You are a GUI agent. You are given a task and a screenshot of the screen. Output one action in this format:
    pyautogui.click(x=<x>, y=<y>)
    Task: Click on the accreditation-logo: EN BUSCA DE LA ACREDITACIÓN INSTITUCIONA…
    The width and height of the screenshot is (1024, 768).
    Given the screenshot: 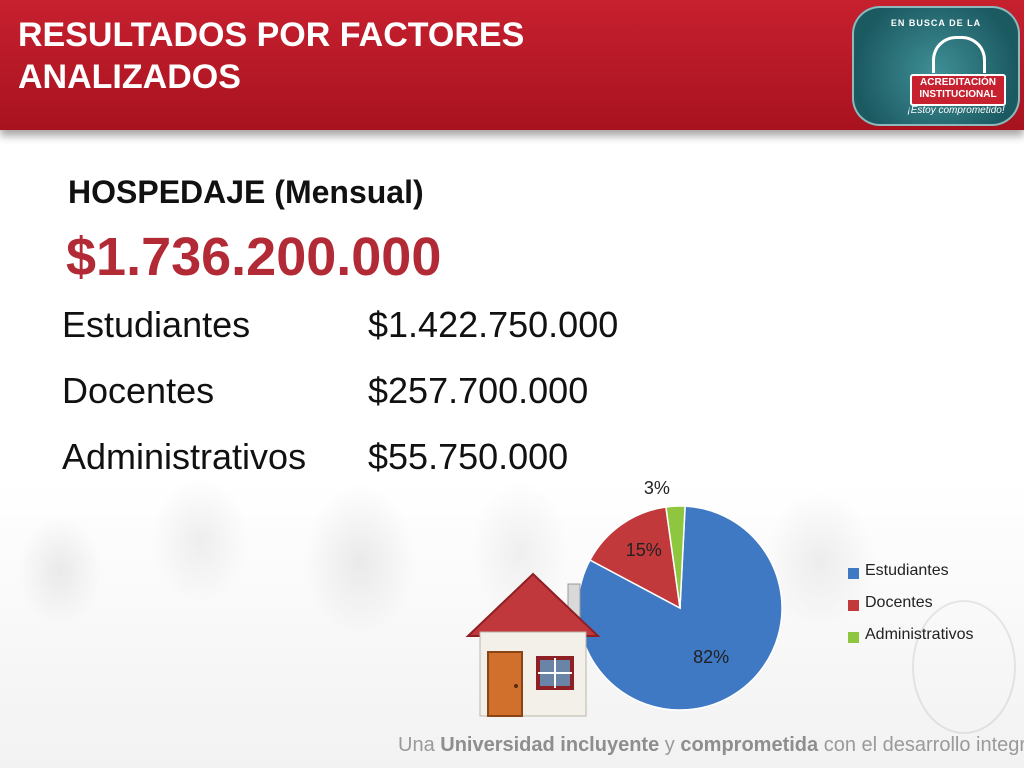 What is the action you would take?
    pyautogui.click(x=936, y=66)
    